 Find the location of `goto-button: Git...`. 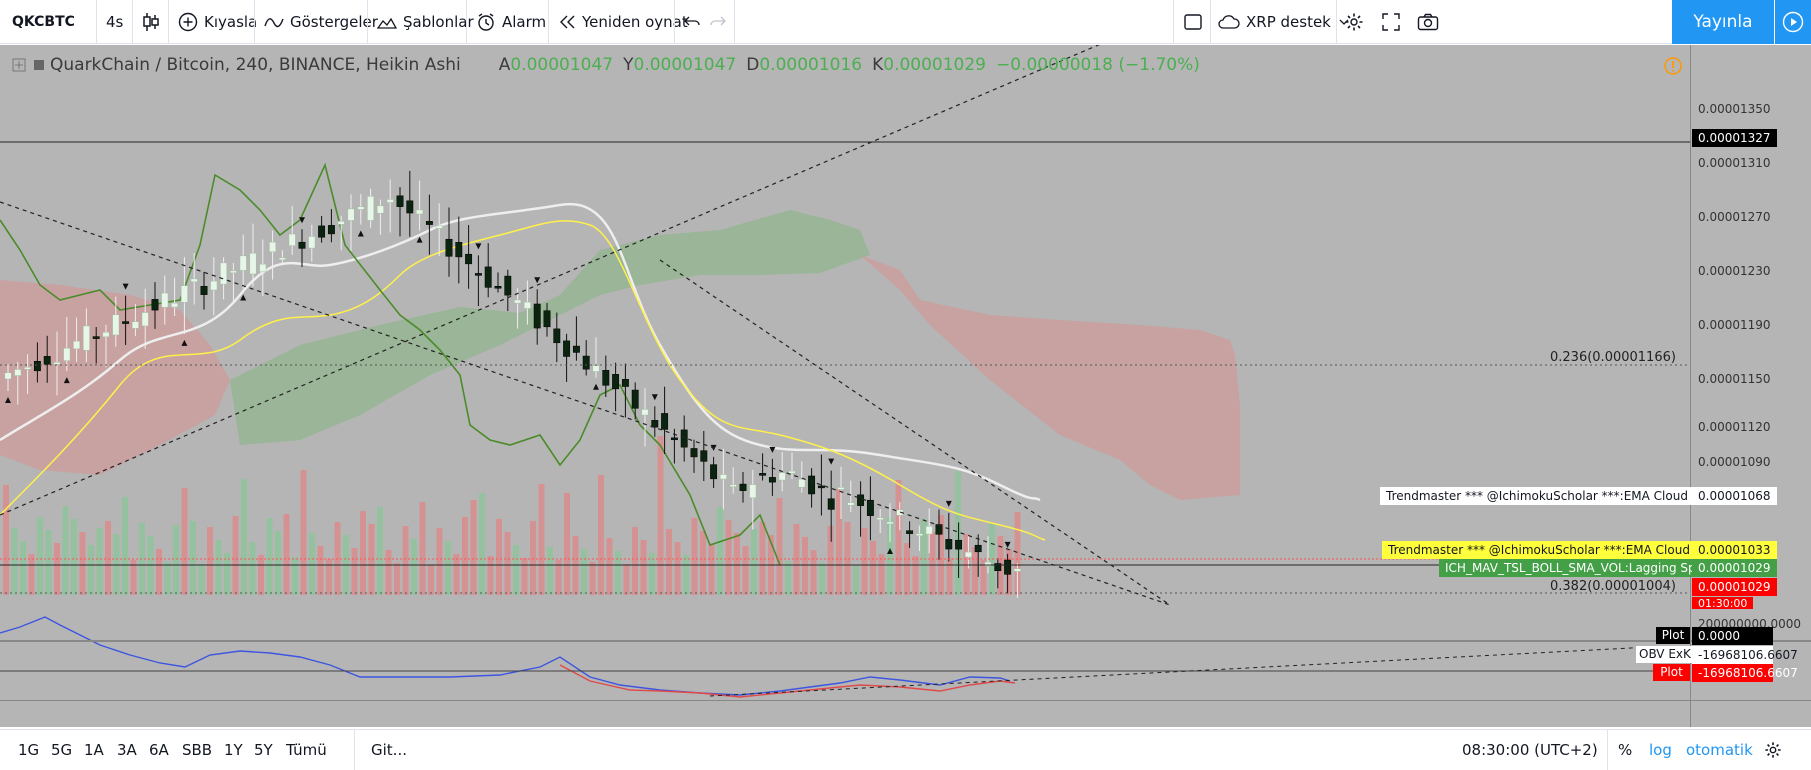

goto-button: Git... is located at coordinates (389, 750).